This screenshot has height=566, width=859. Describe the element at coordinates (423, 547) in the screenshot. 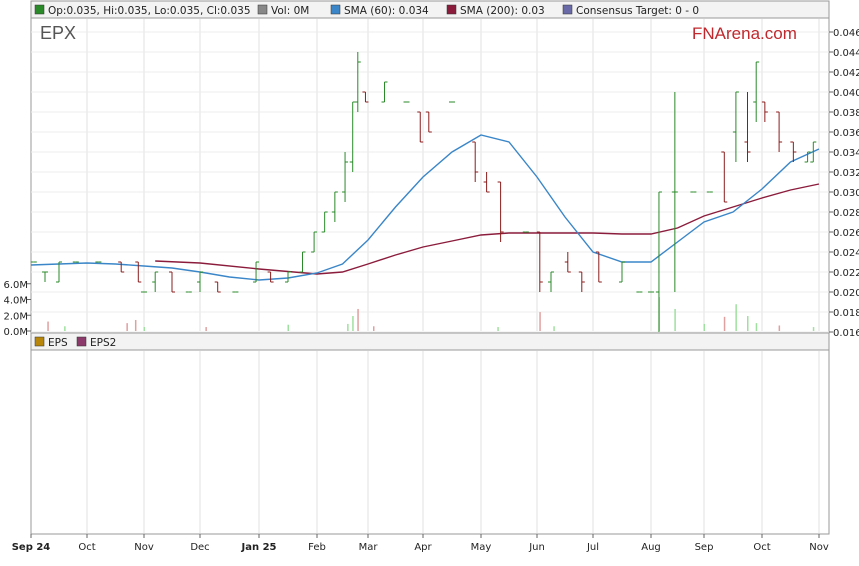

I see `x-tick-label: Apr` at that location.